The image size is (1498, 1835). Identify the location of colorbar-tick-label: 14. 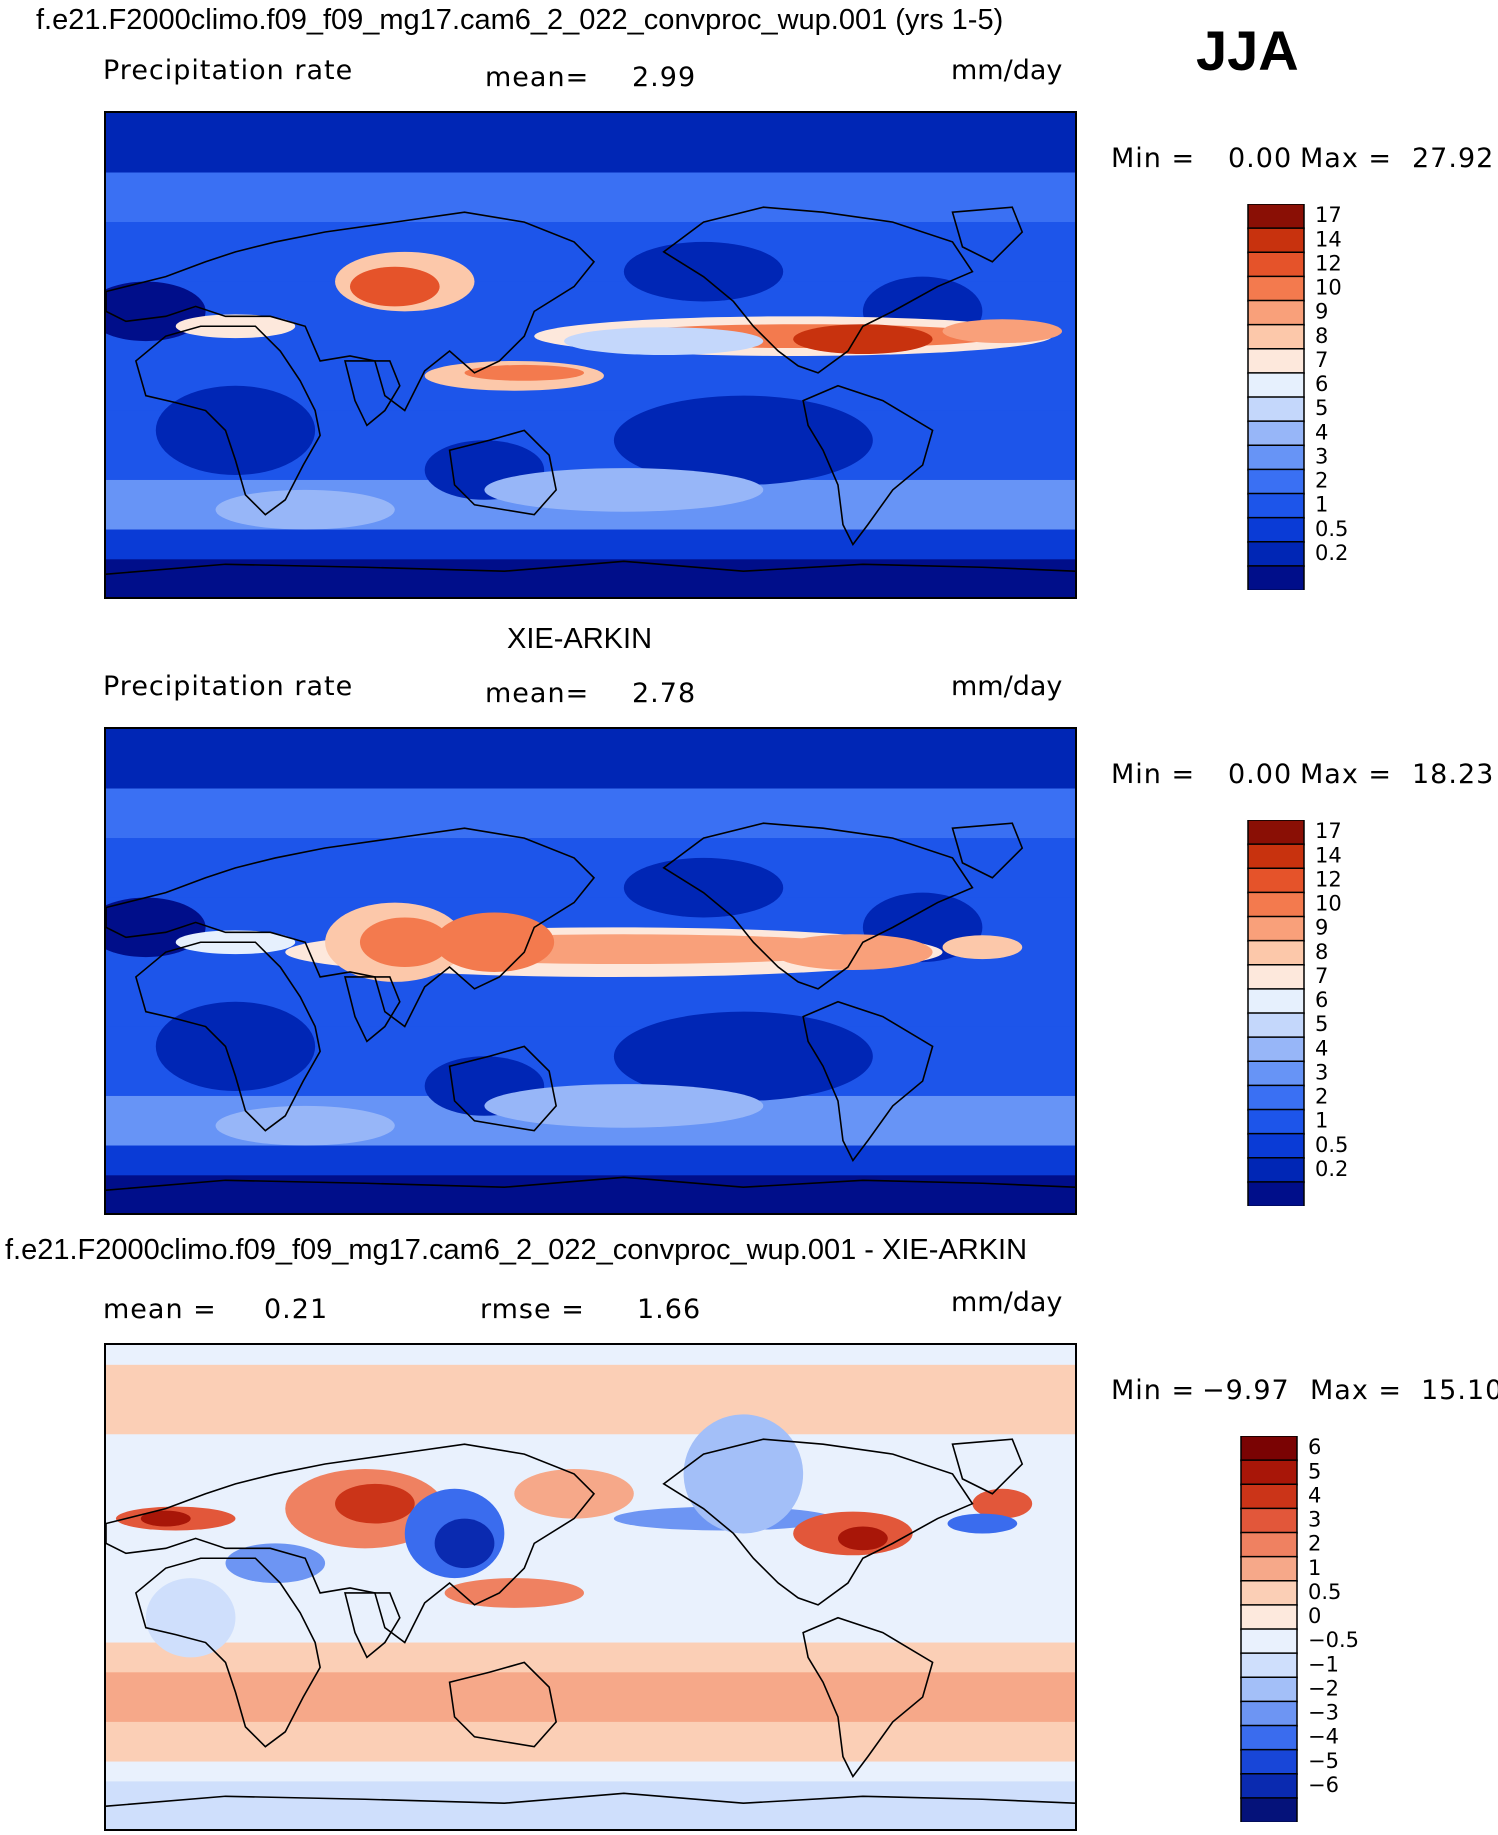
(1328, 239).